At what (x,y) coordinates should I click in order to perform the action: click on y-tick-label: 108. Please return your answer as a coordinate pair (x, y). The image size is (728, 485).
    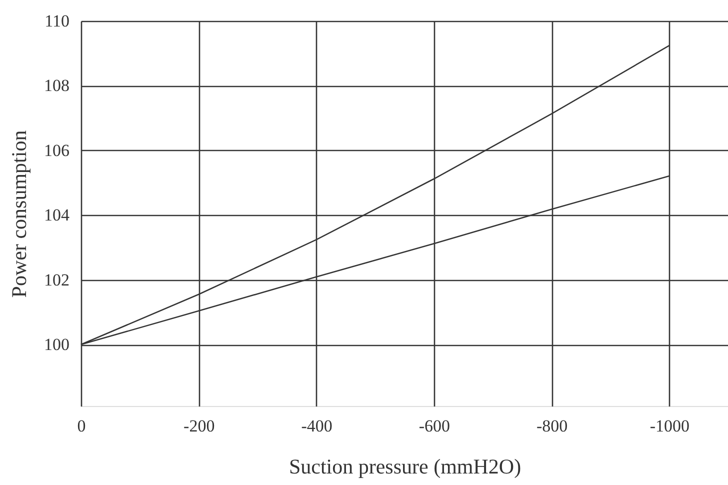
    Looking at the image, I should click on (57, 86).